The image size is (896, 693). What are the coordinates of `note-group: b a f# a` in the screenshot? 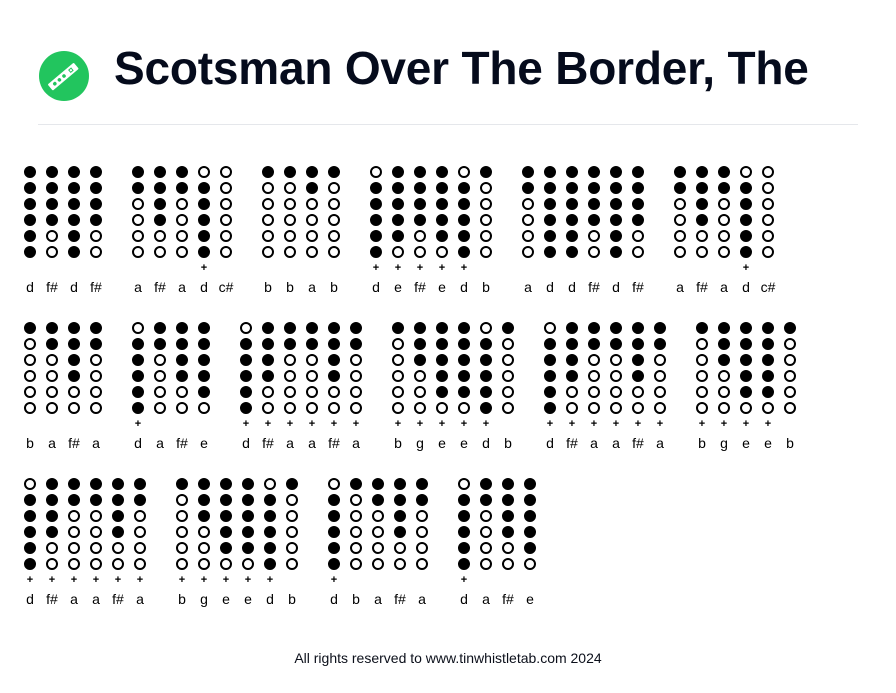 It's located at (63, 386).